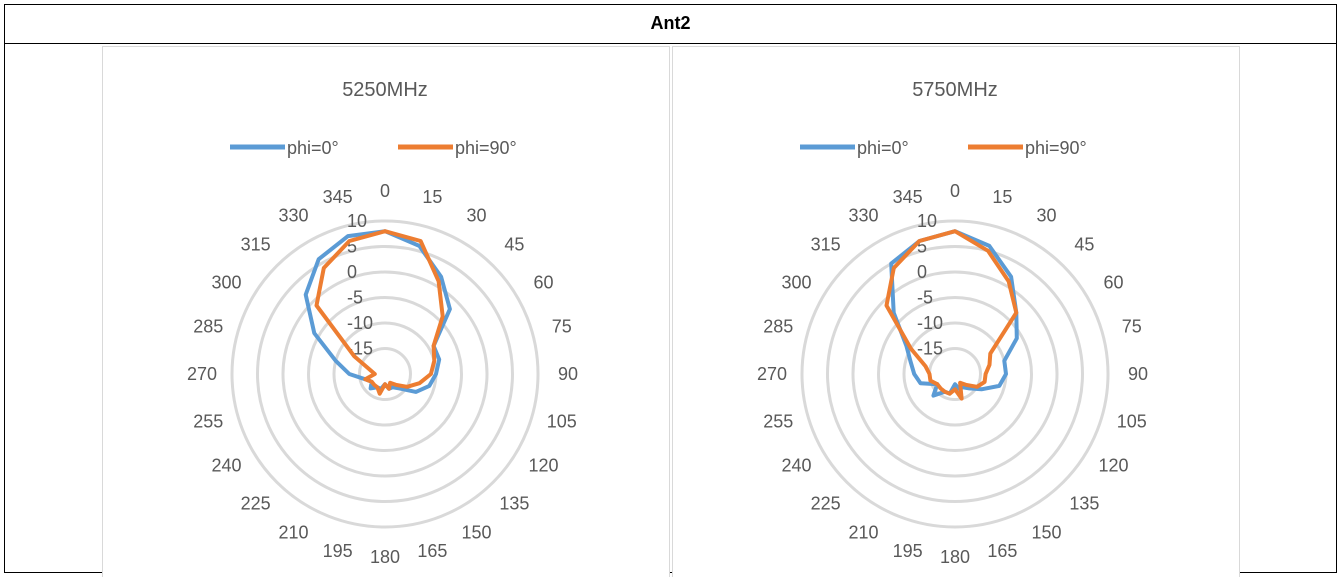 Image resolution: width=1343 pixels, height=578 pixels. What do you see at coordinates (930, 349) in the screenshot?
I see `r-tick-label: -15` at bounding box center [930, 349].